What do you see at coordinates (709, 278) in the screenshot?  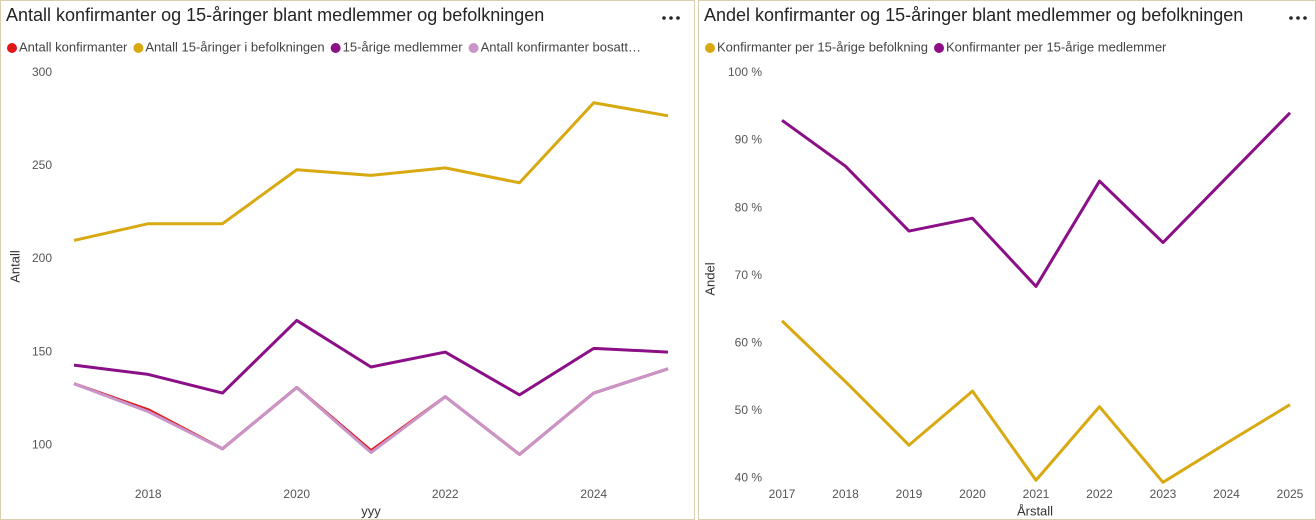 I see `y-axis-title: Andel` at bounding box center [709, 278].